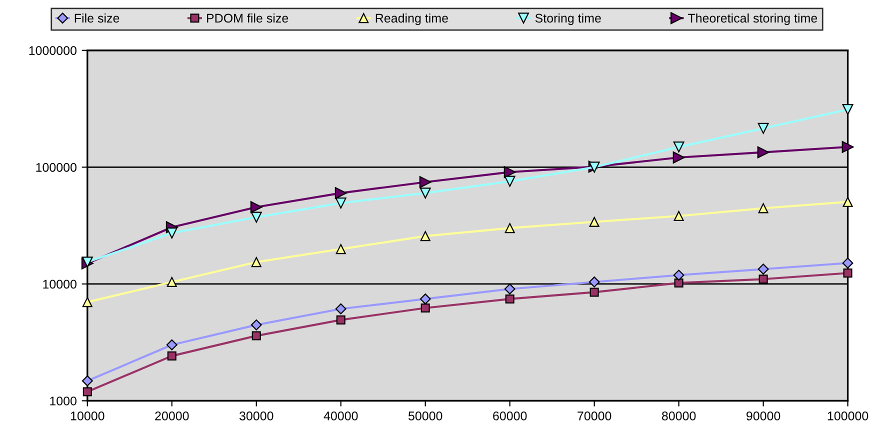  I want to click on y-tick-label: 100000, so click(56, 167).